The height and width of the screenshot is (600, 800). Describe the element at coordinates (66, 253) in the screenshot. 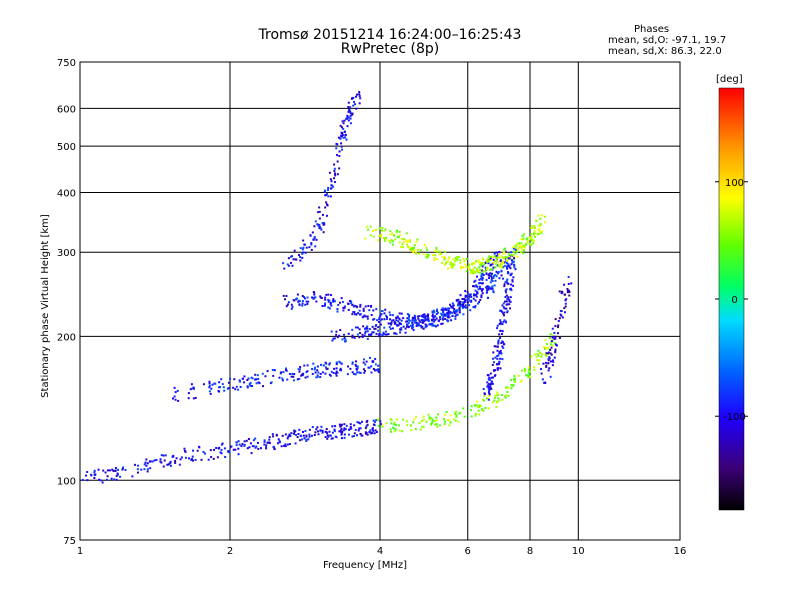

I see `y-tick-label: 300` at that location.